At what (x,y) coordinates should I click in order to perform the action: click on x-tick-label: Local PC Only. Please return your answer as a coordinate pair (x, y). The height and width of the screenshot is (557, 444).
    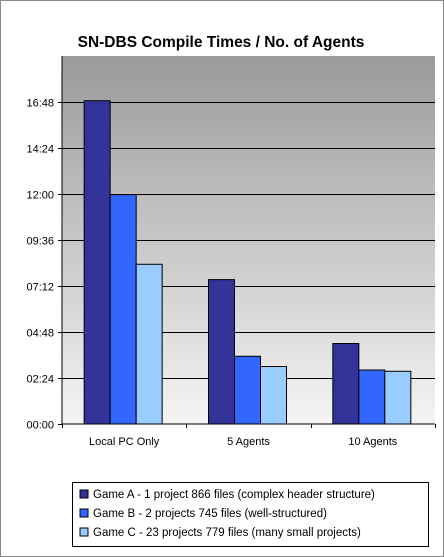
    Looking at the image, I should click on (124, 442).